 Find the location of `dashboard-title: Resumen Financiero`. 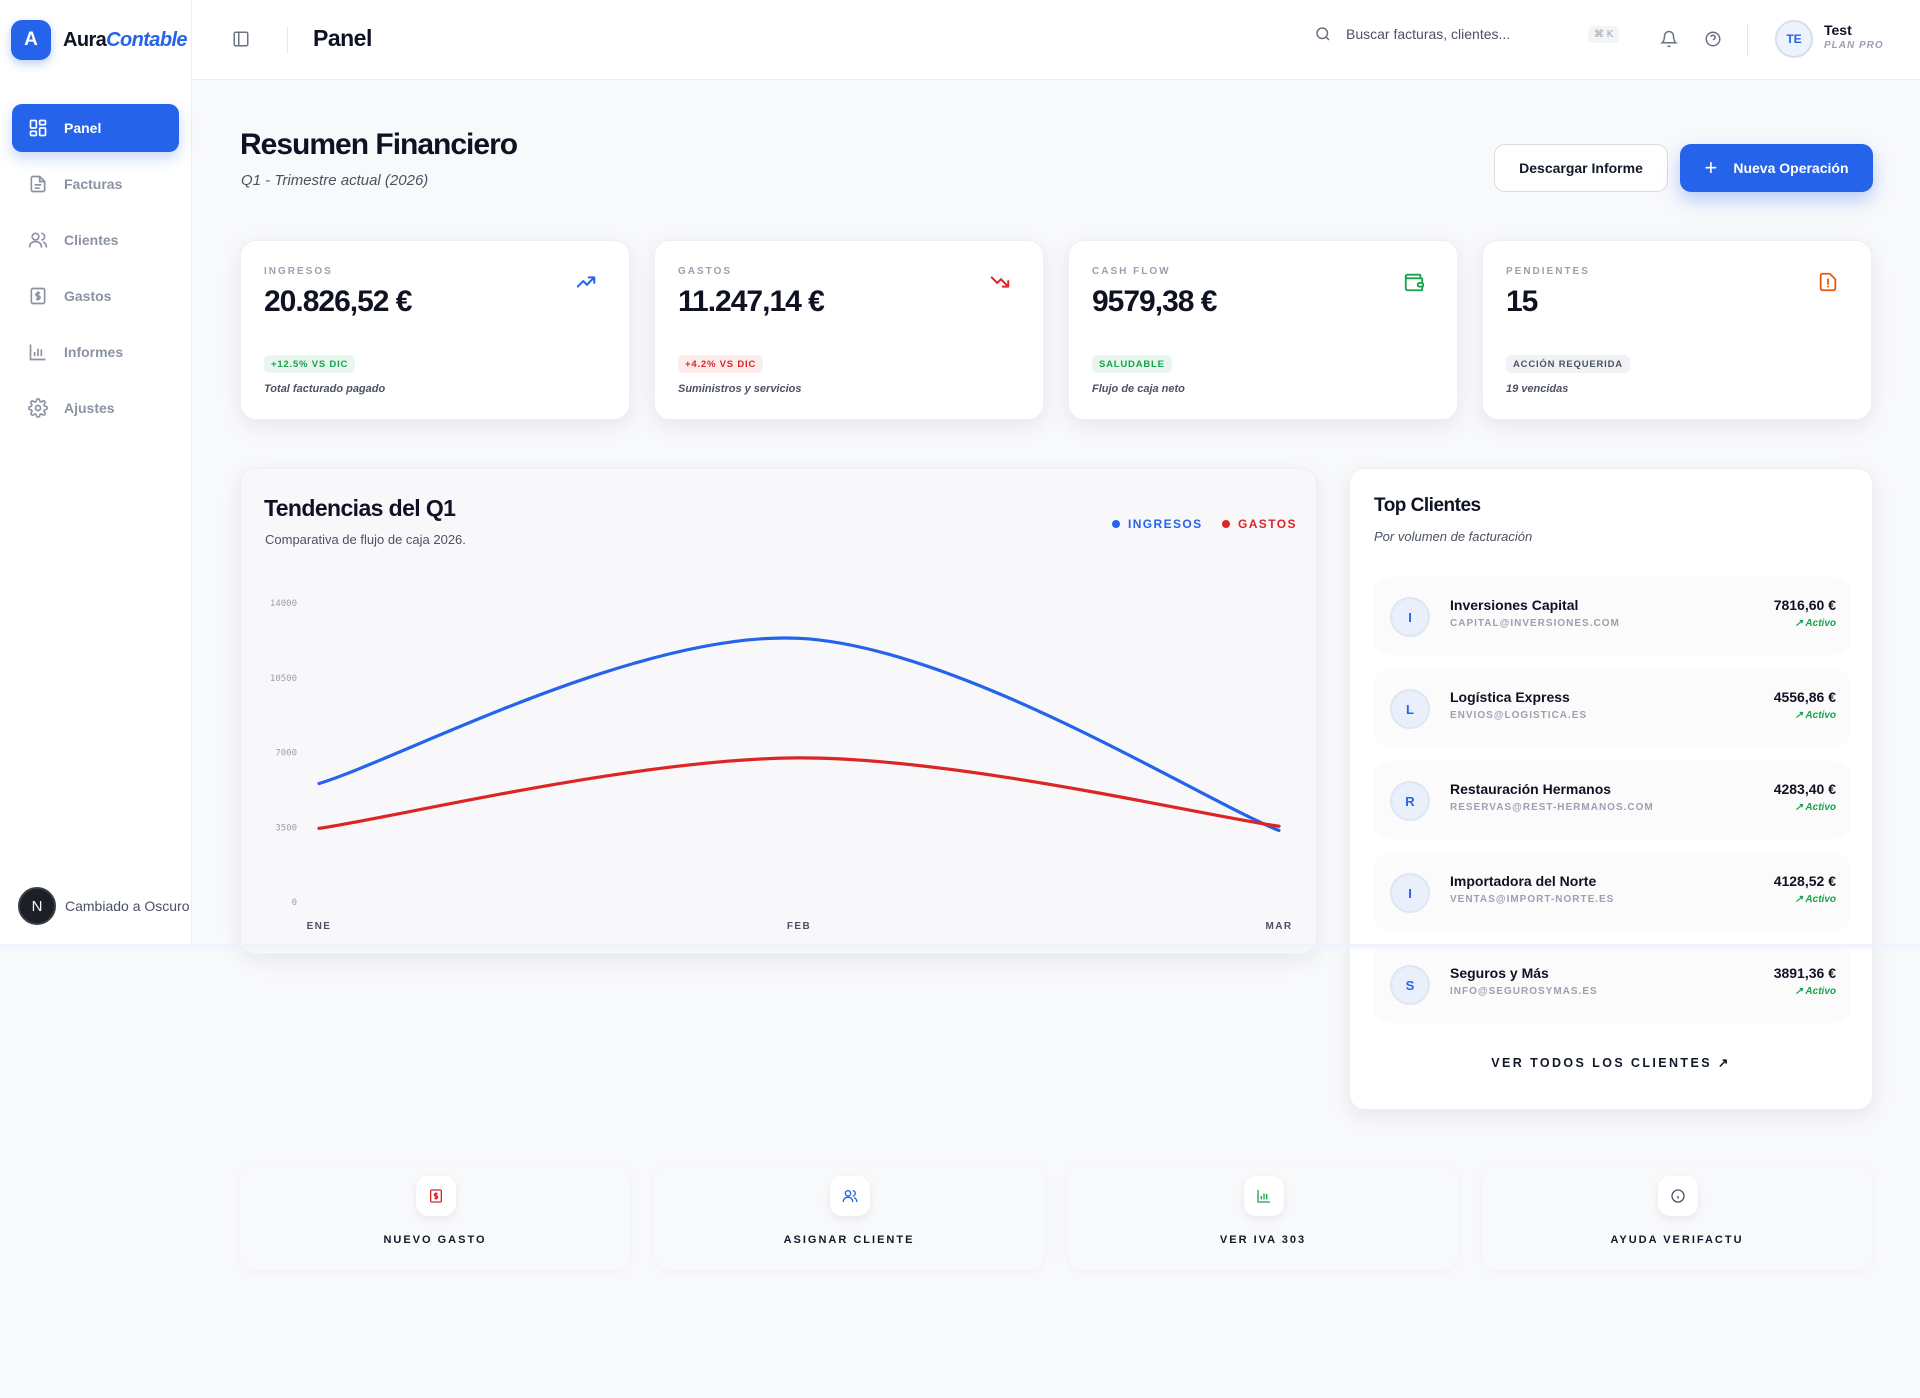

dashboard-title: Resumen Financiero is located at coordinates (379, 144).